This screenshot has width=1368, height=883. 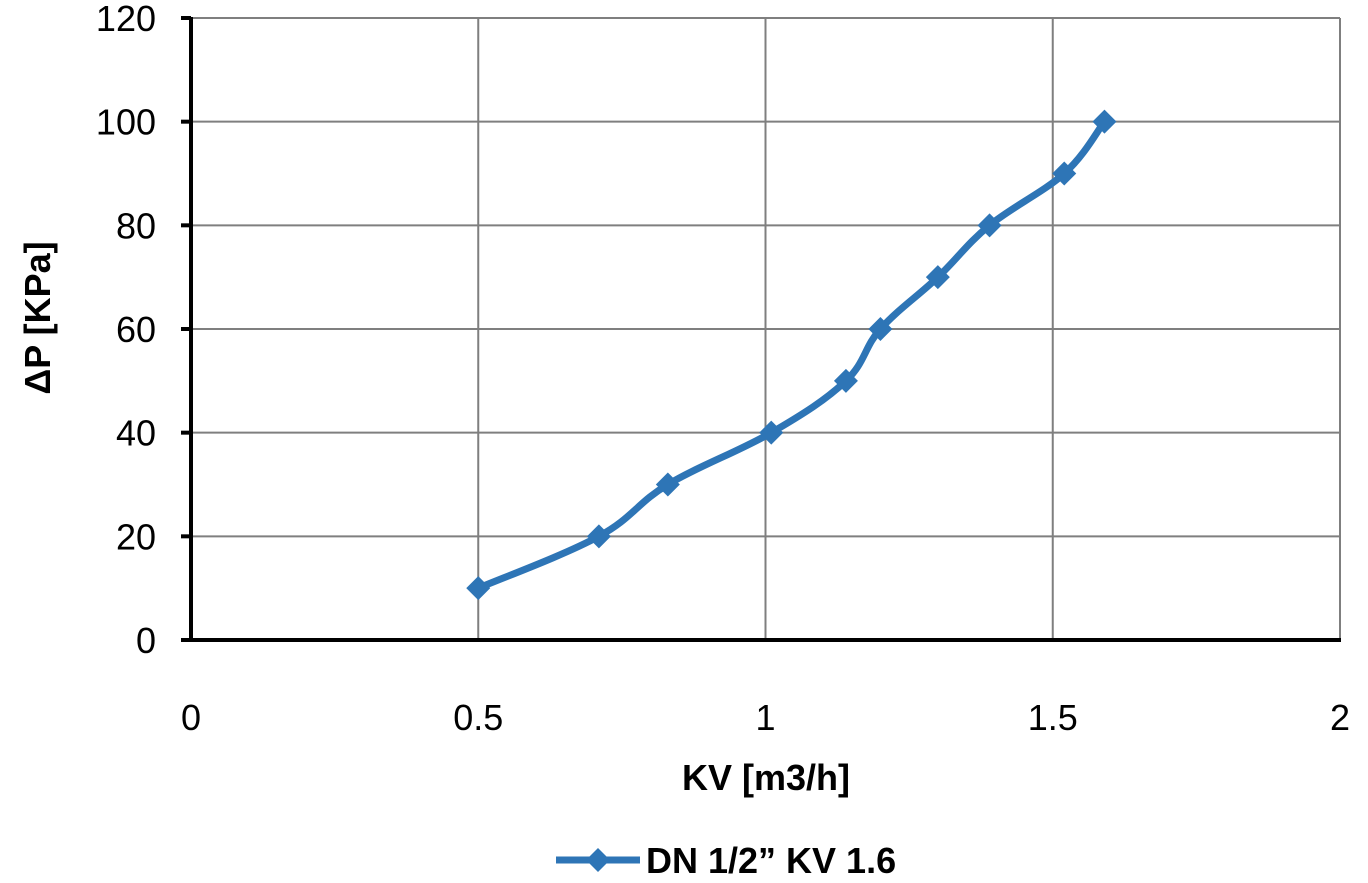 I want to click on y-tick-label: 80, so click(x=136, y=225).